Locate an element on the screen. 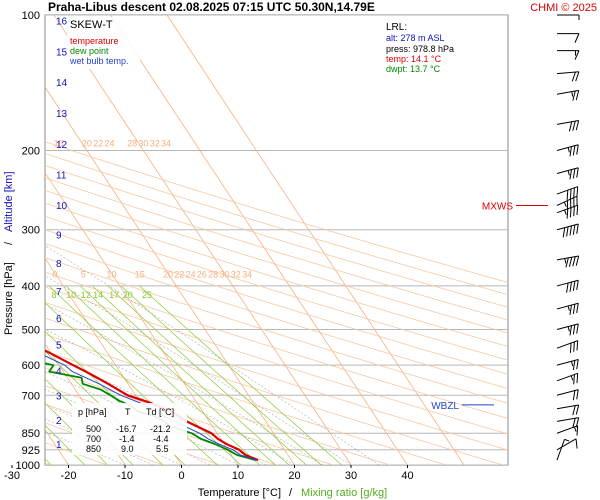  isotherm-value-label-mid: 10 is located at coordinates (111, 274).